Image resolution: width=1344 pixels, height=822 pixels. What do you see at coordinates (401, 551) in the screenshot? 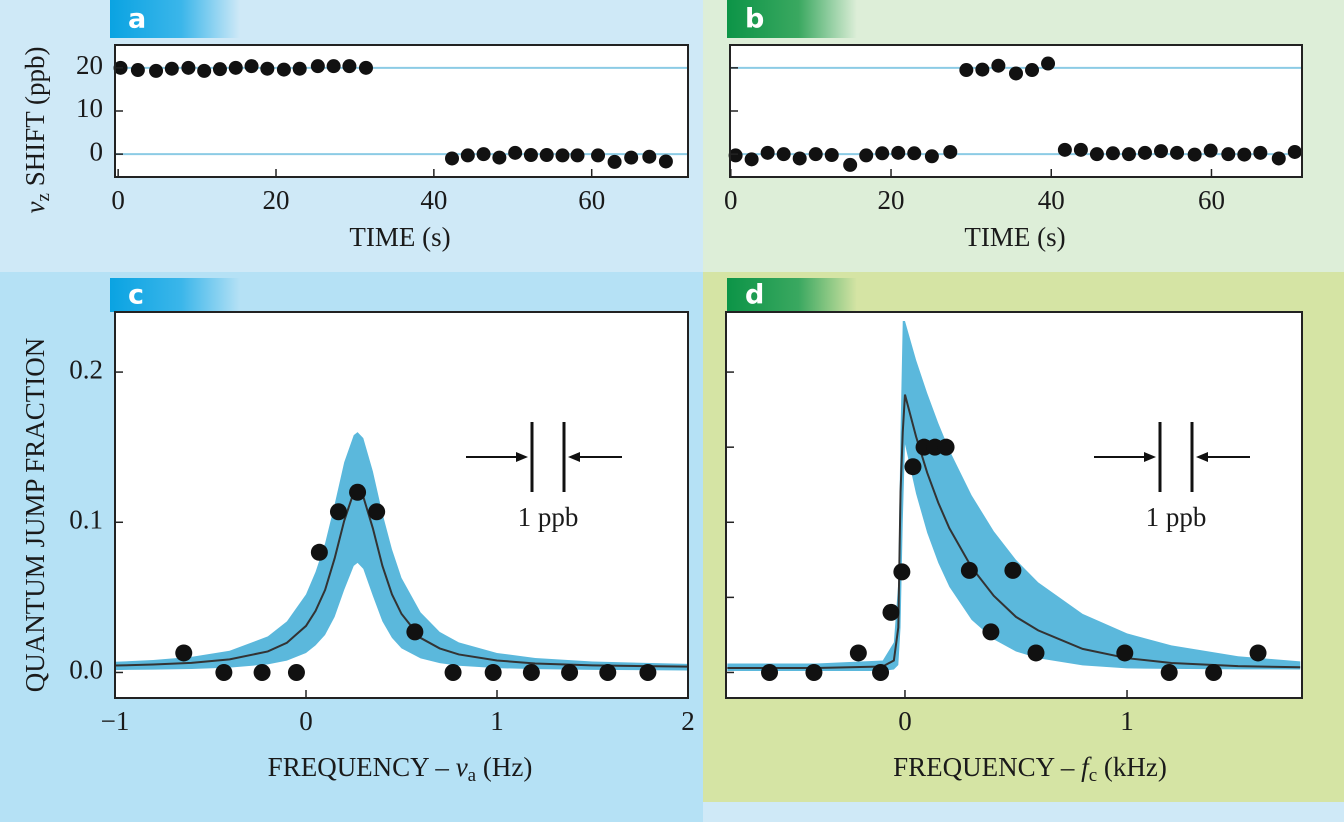
I see `confidence-band` at bounding box center [401, 551].